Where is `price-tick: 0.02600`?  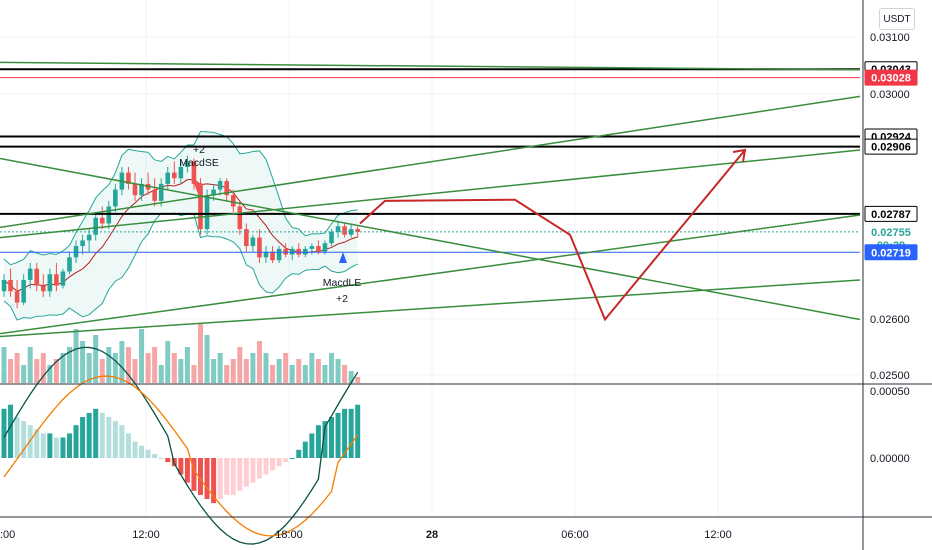 price-tick: 0.02600 is located at coordinates (890, 320).